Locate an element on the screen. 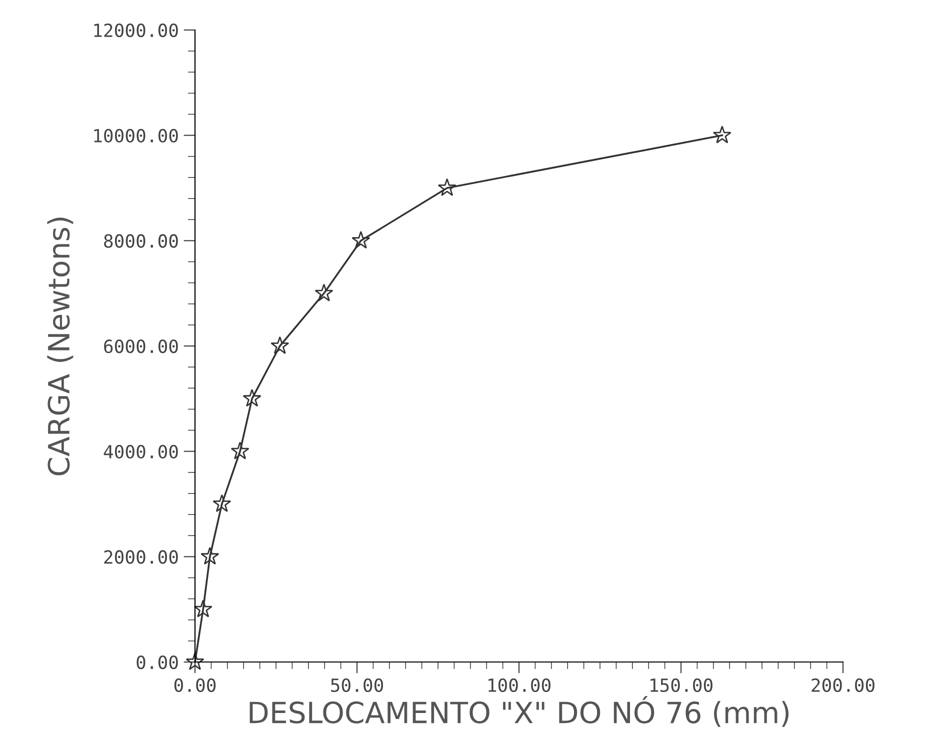 The image size is (940, 735). y-tick-label: 10000.00 is located at coordinates (136, 135).